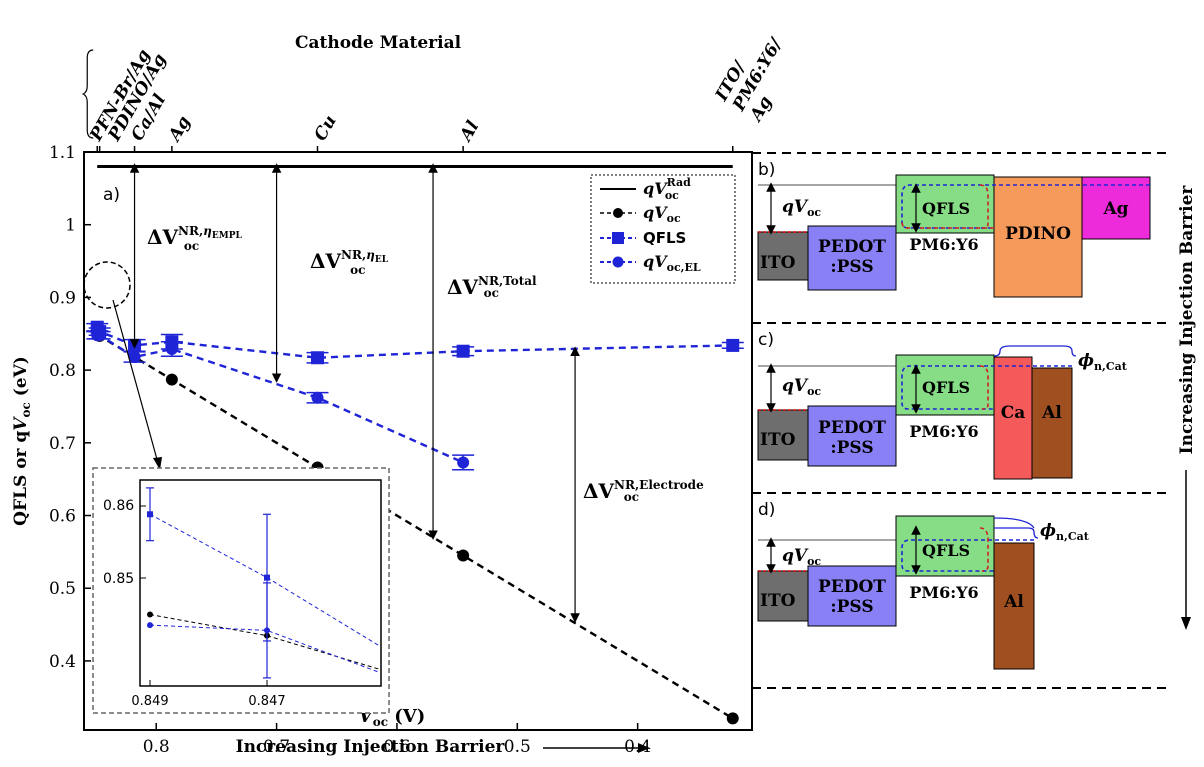 The height and width of the screenshot is (767, 1204). I want to click on d-pss: :PSS, so click(851, 607).